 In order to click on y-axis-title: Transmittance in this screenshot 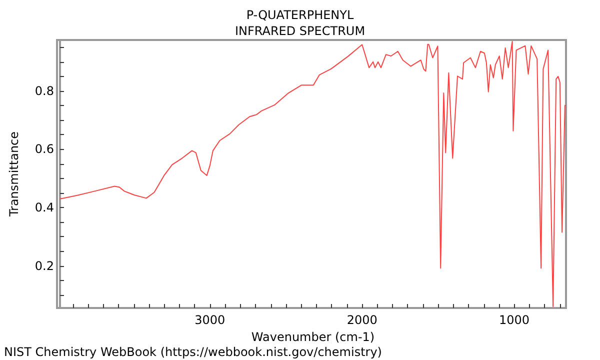, I will do `click(14, 174)`.